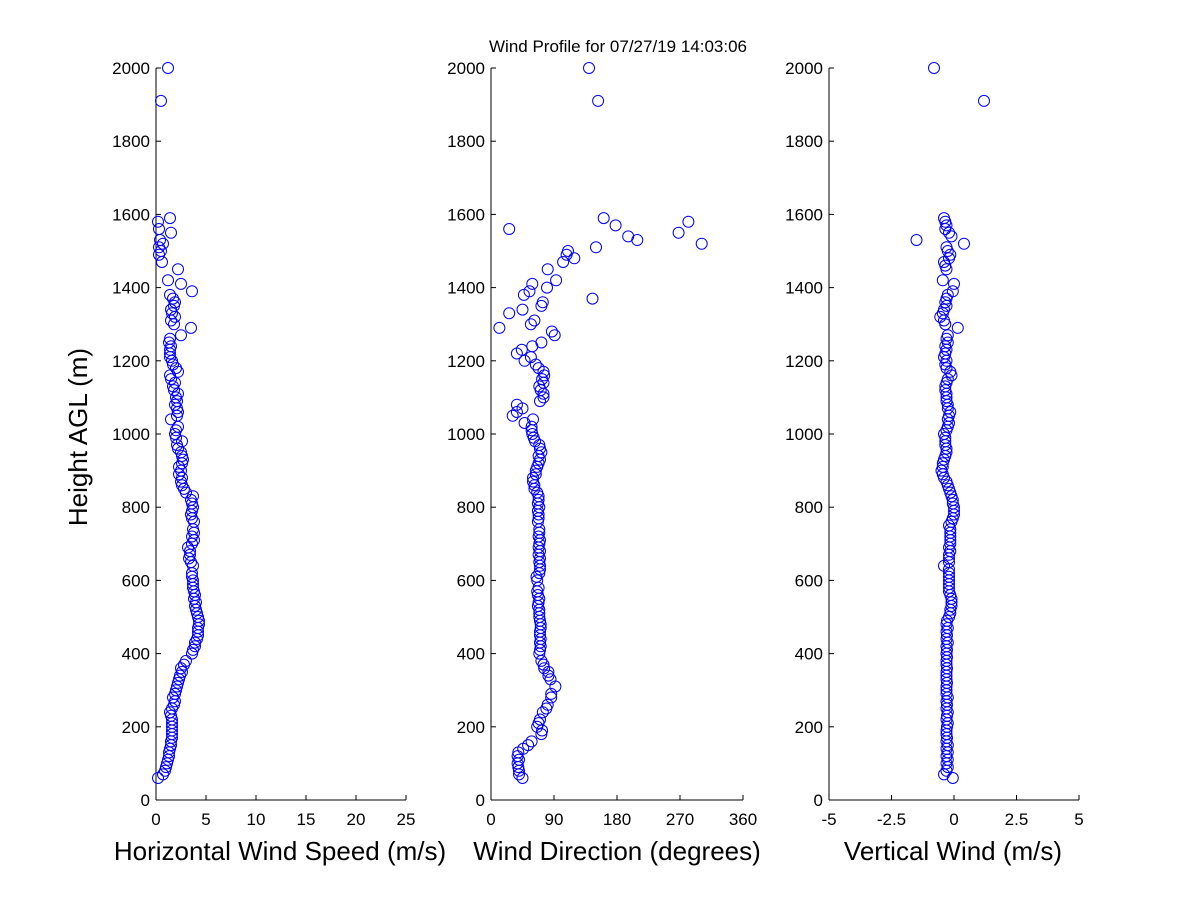 This screenshot has height=900, width=1200. I want to click on speed-x-tick-label: 10, so click(256, 819).